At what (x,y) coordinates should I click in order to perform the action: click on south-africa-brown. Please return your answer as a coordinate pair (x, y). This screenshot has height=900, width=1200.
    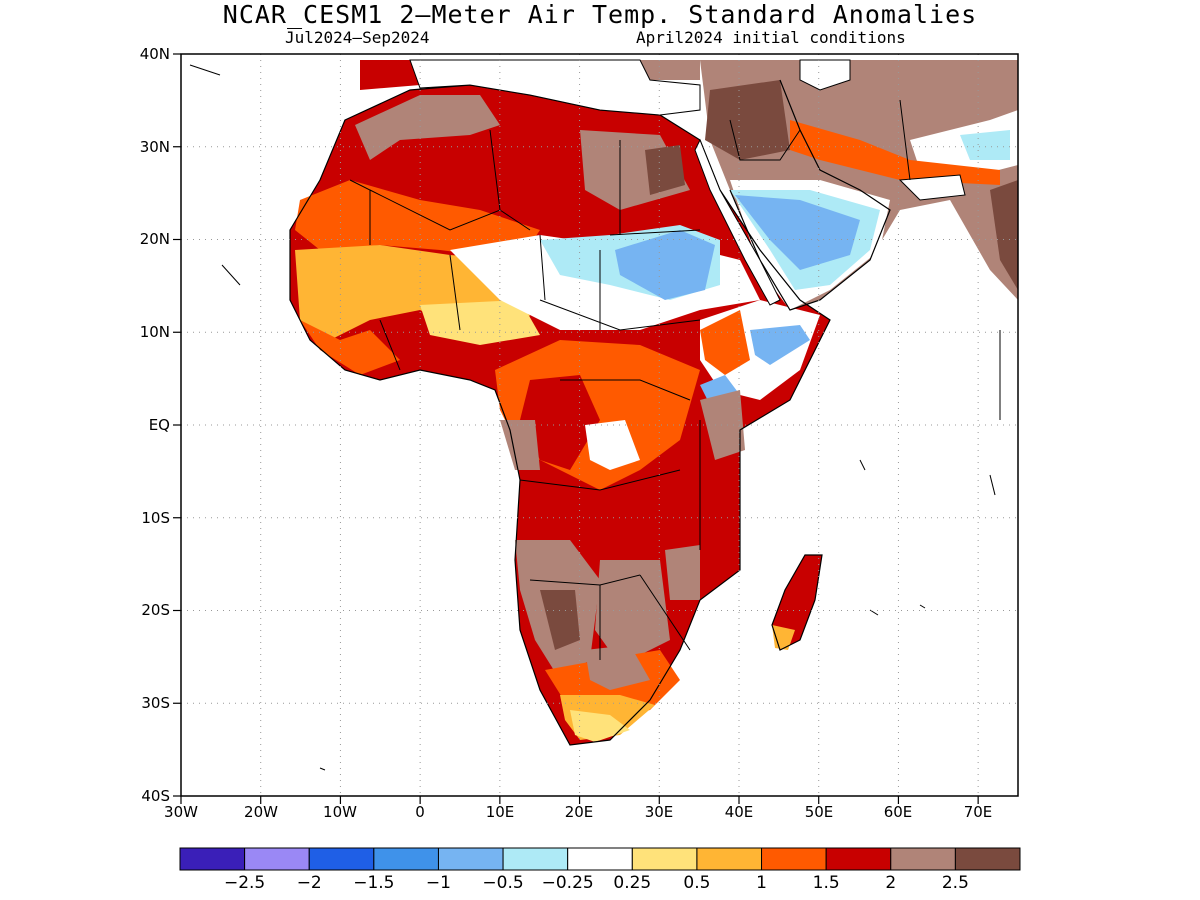
    Looking at the image, I should click on (617, 667).